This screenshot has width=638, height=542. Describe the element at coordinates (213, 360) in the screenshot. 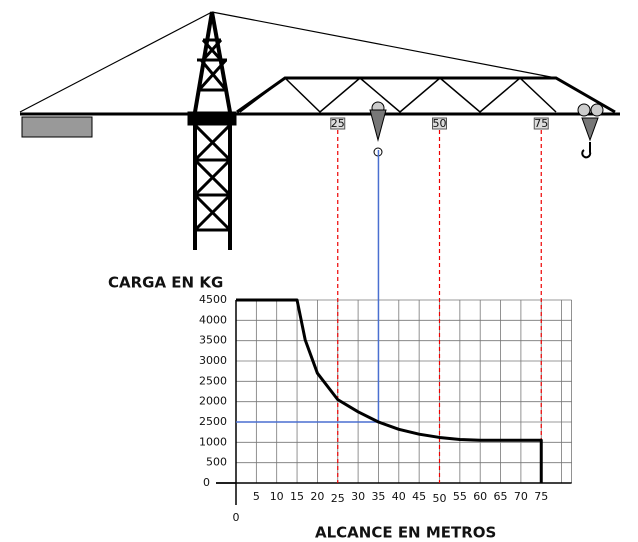

I see `y-tick-label: 3000` at that location.